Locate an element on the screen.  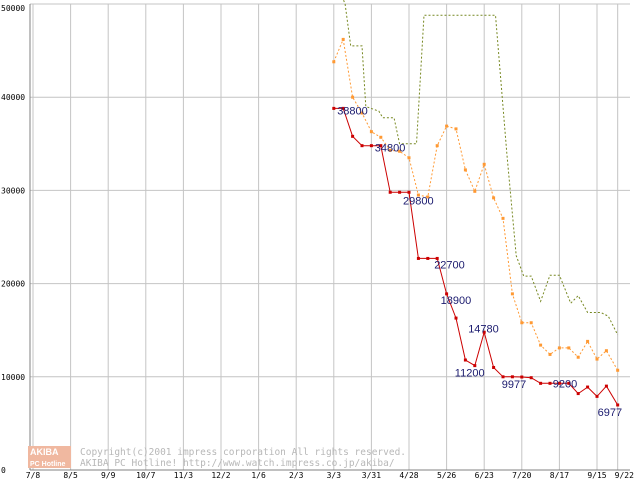
data-label: 14780 is located at coordinates (483, 329).